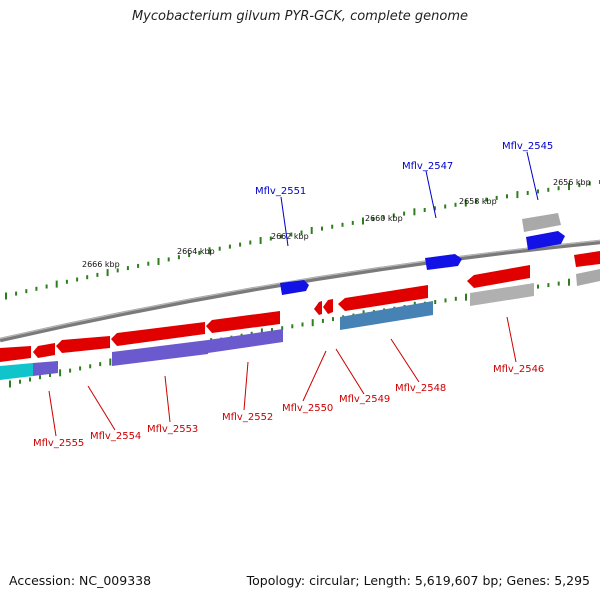 This screenshot has width=600, height=600. What do you see at coordinates (364, 399) in the screenshot?
I see `gene-label: Mflv_2549` at bounding box center [364, 399].